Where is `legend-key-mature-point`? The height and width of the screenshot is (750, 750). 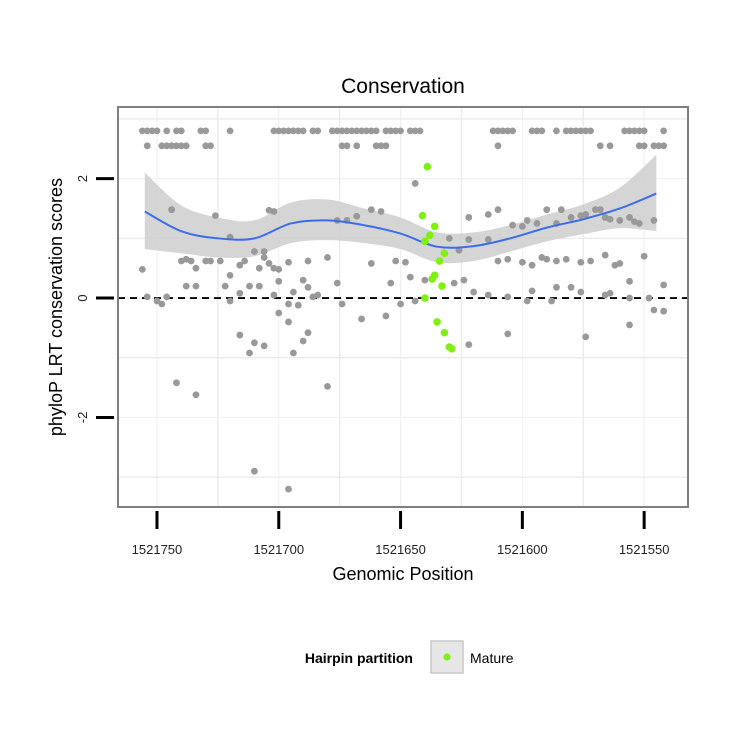
legend-key-mature-point is located at coordinates (447, 657).